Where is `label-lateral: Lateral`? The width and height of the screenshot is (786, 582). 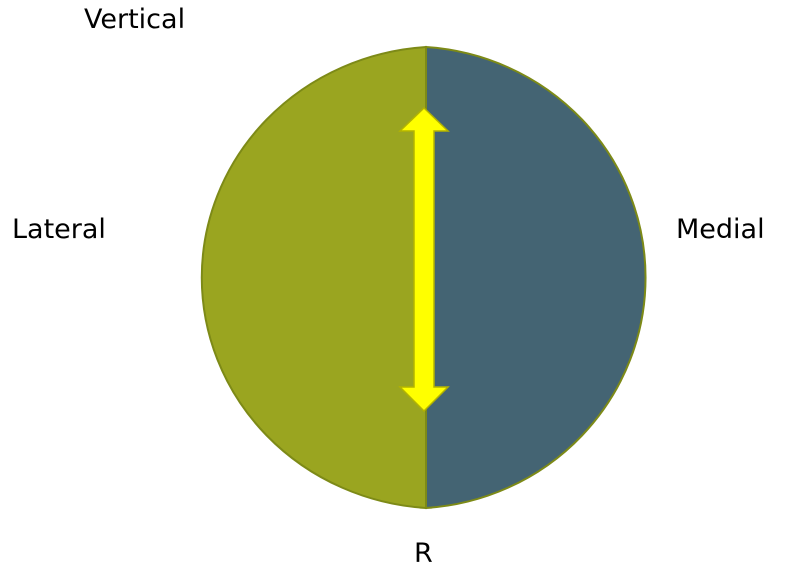
label-lateral: Lateral is located at coordinates (59, 229).